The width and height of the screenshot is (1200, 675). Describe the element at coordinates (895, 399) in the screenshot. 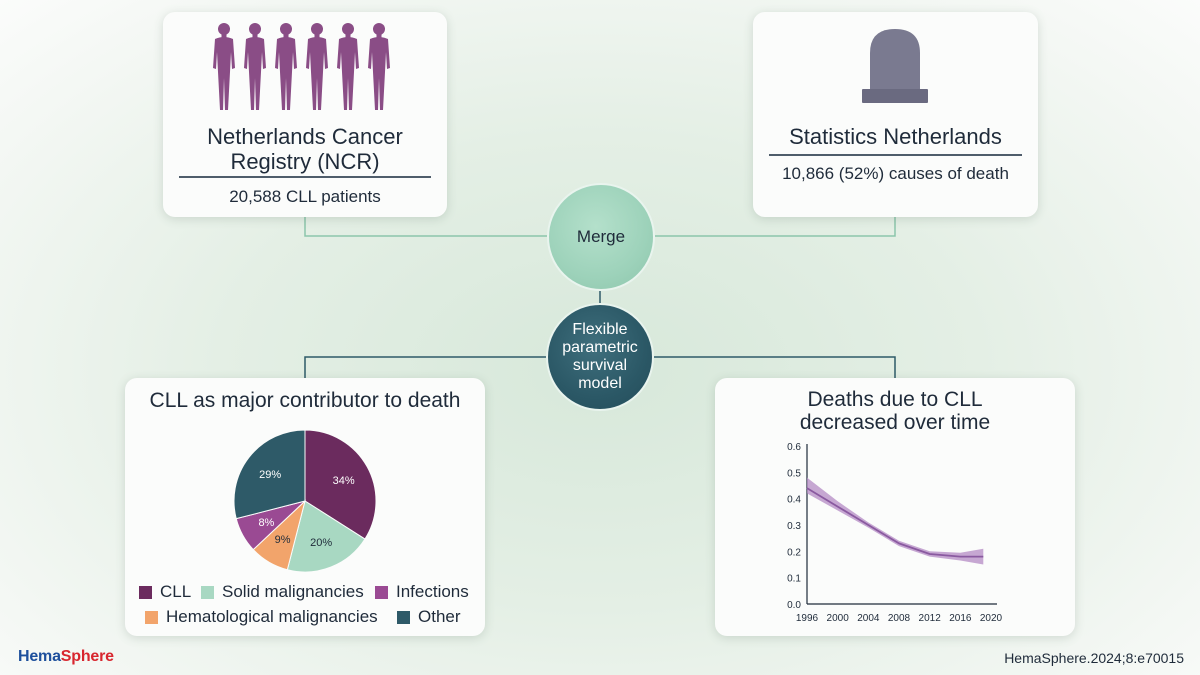

I see `trend-title-line1: Deaths due to CLL` at that location.